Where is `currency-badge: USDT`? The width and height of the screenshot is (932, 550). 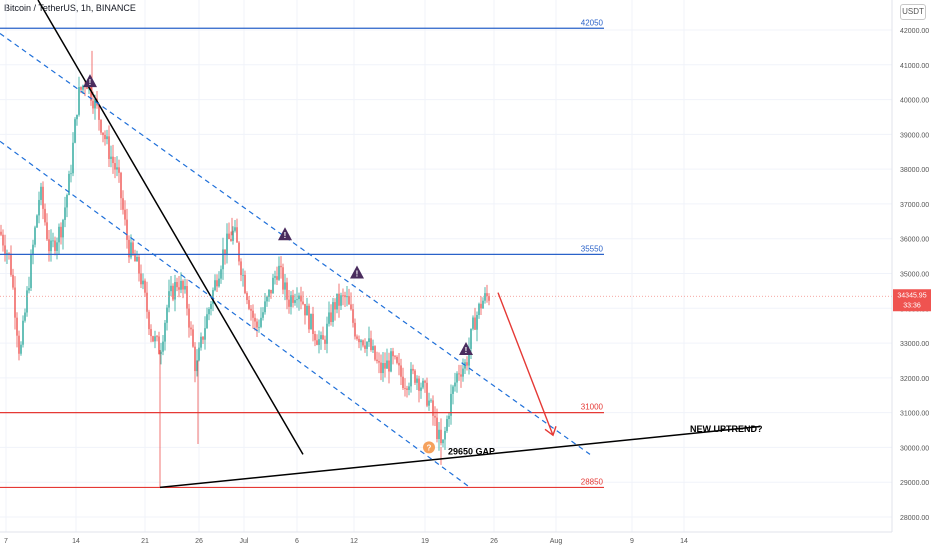 currency-badge: USDT is located at coordinates (913, 12).